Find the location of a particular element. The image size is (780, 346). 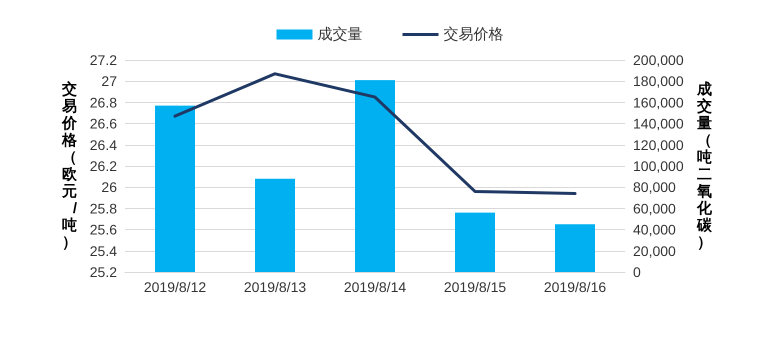

y-tick-label: 26.2 is located at coordinates (104, 166).